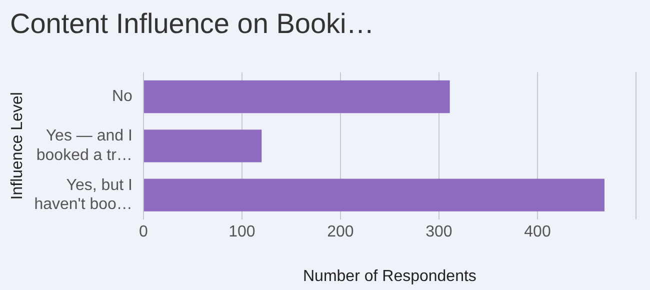 This screenshot has height=290, width=650. What do you see at coordinates (17, 146) in the screenshot?
I see `y-axis-title: Influence Level` at bounding box center [17, 146].